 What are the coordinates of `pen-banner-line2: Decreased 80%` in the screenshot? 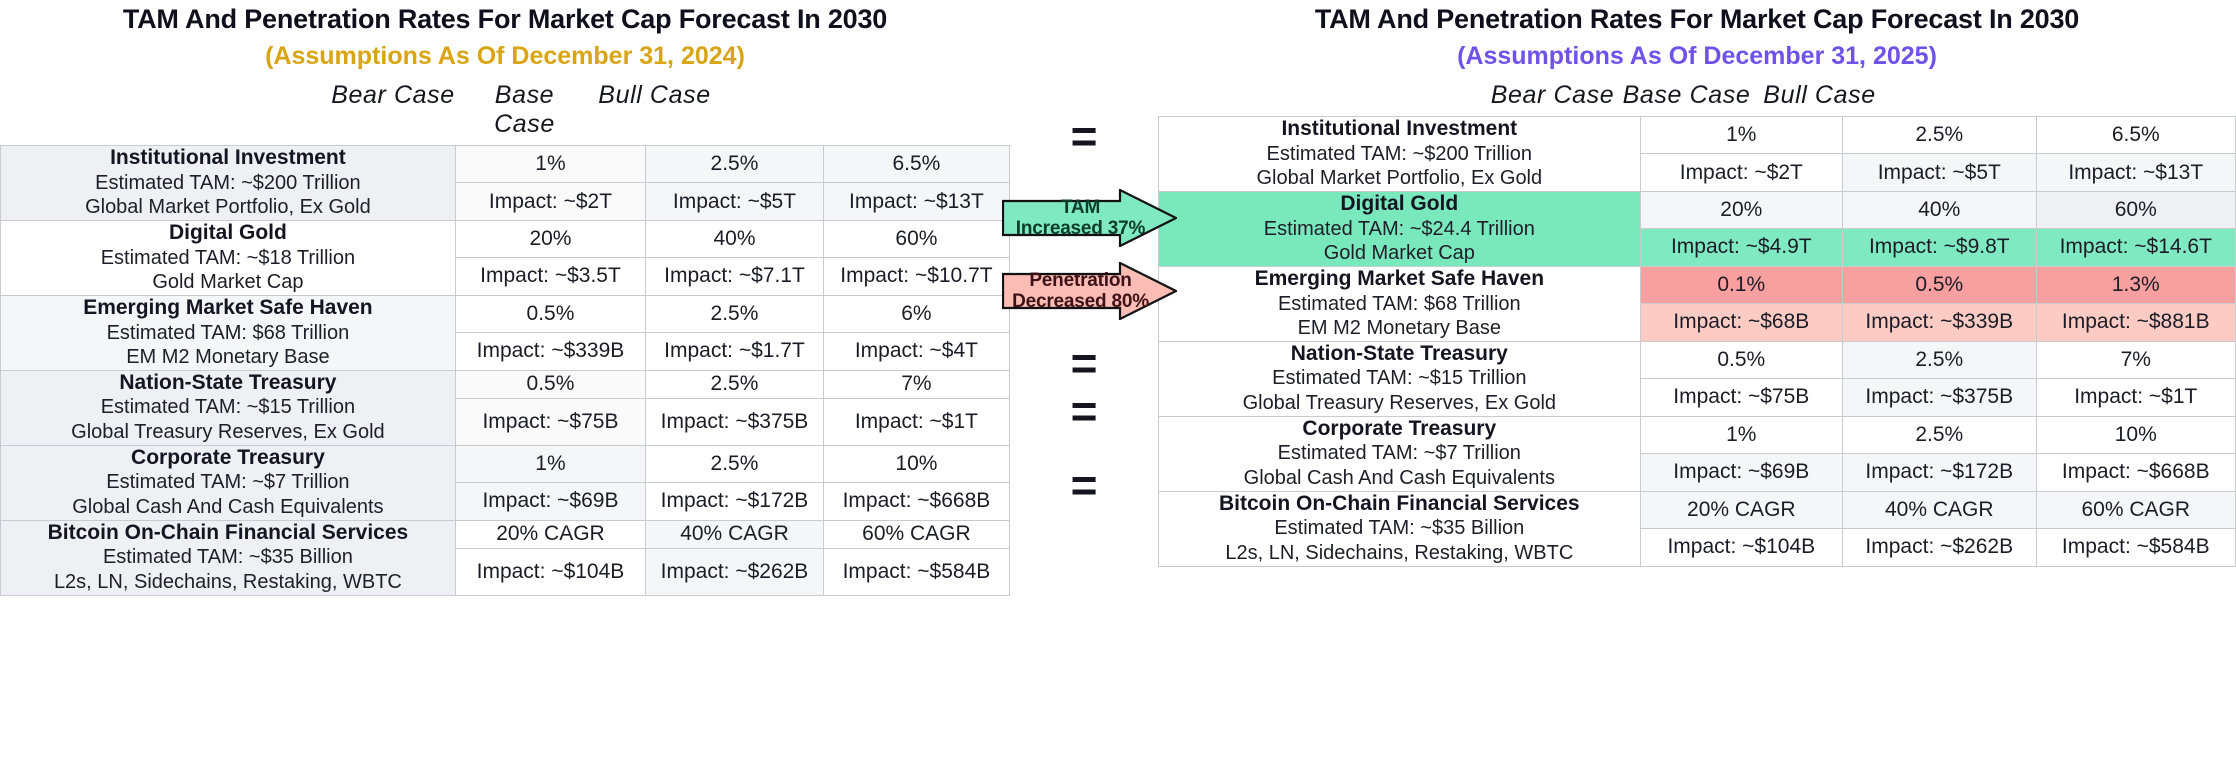 It's located at (1080, 301).